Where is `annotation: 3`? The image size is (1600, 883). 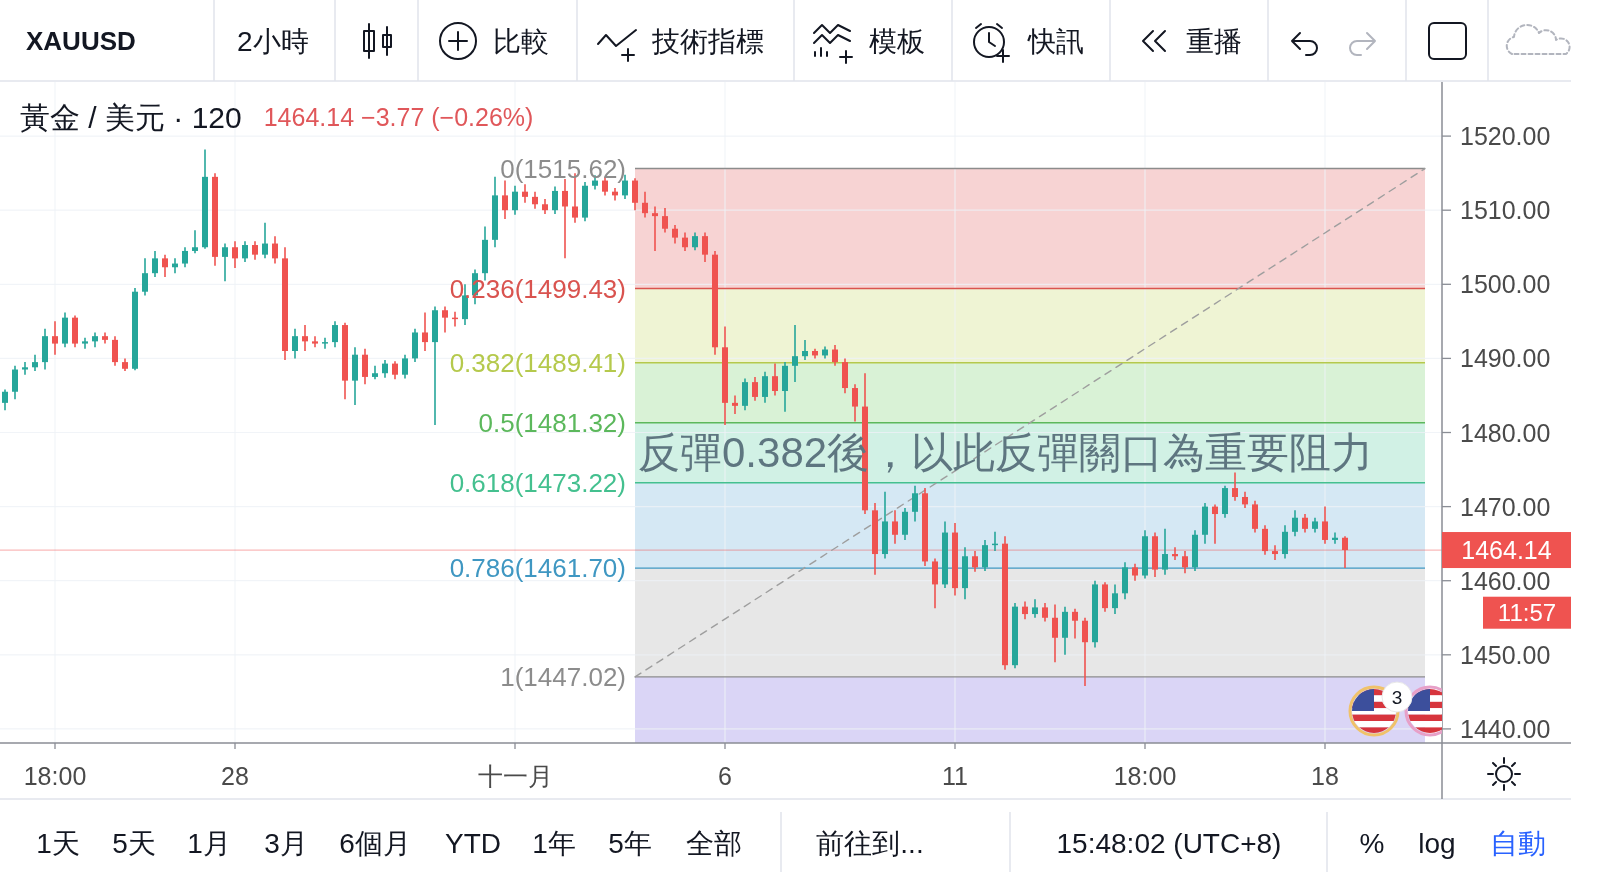
annotation: 3 is located at coordinates (1397, 697).